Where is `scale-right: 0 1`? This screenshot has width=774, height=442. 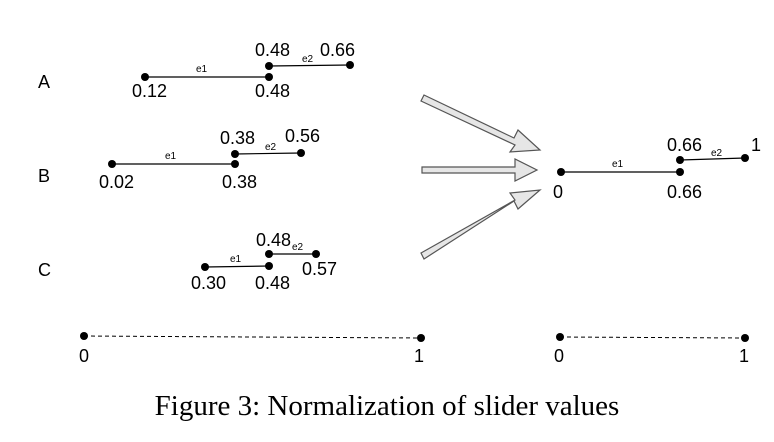 scale-right: 0 1 is located at coordinates (651, 349).